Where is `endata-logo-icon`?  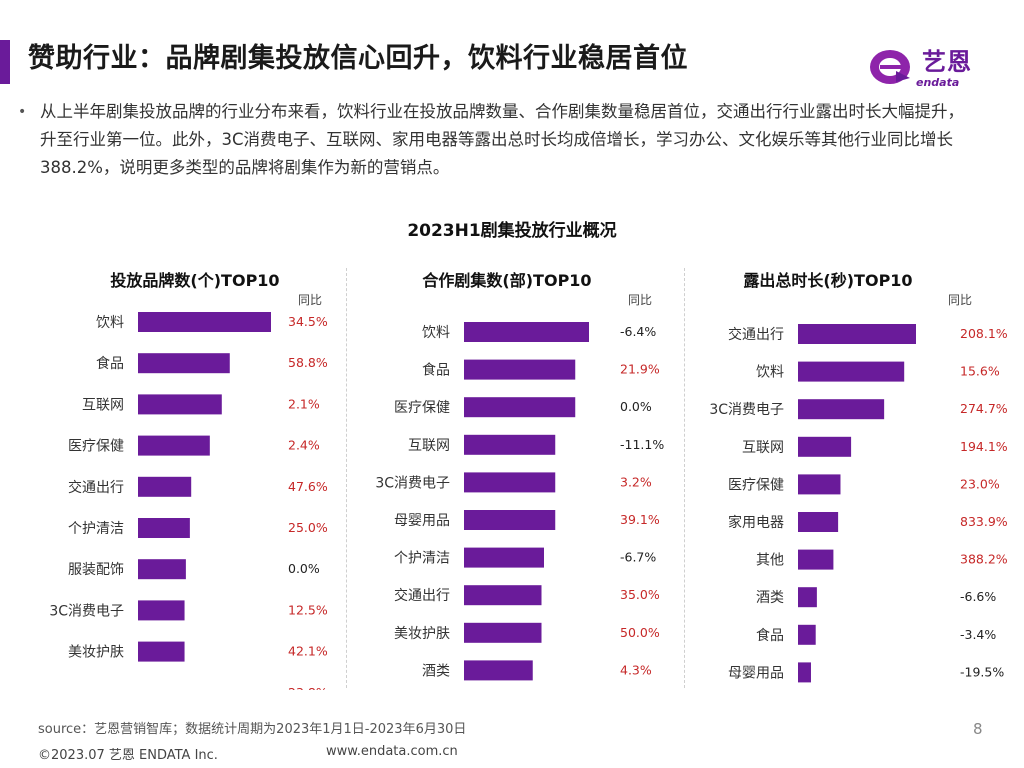
endata-logo-icon is located at coordinates (890, 67).